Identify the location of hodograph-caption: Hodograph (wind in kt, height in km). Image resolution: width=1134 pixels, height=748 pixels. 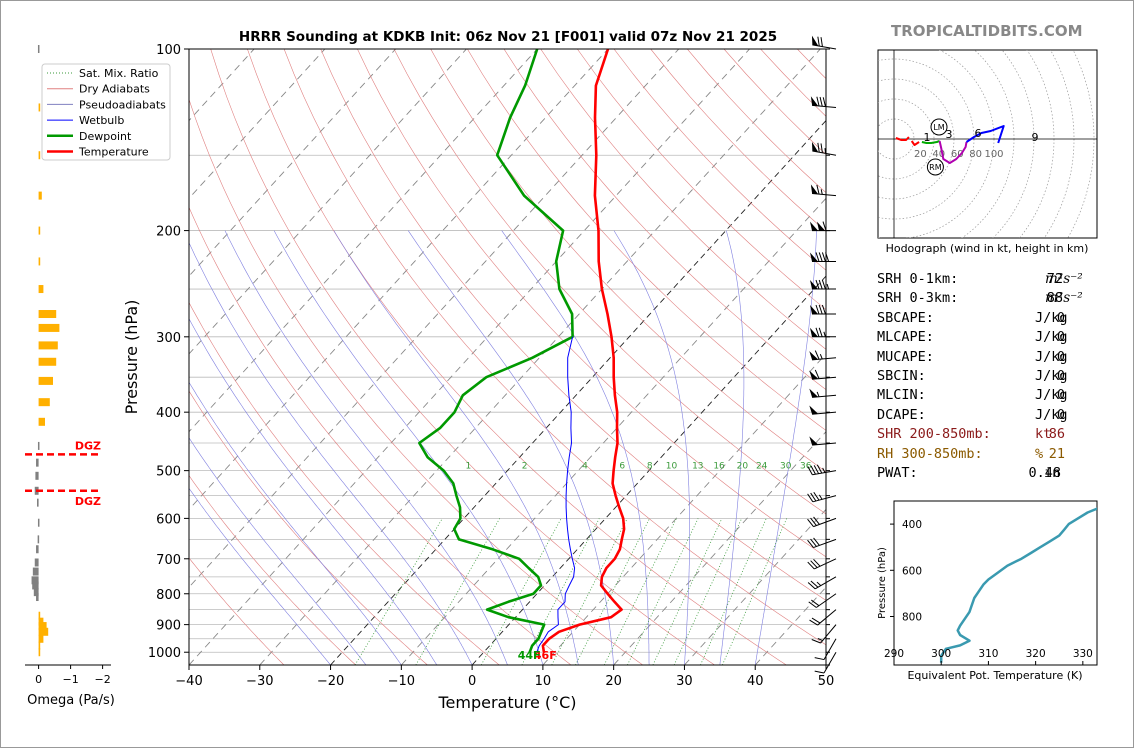
(987, 248).